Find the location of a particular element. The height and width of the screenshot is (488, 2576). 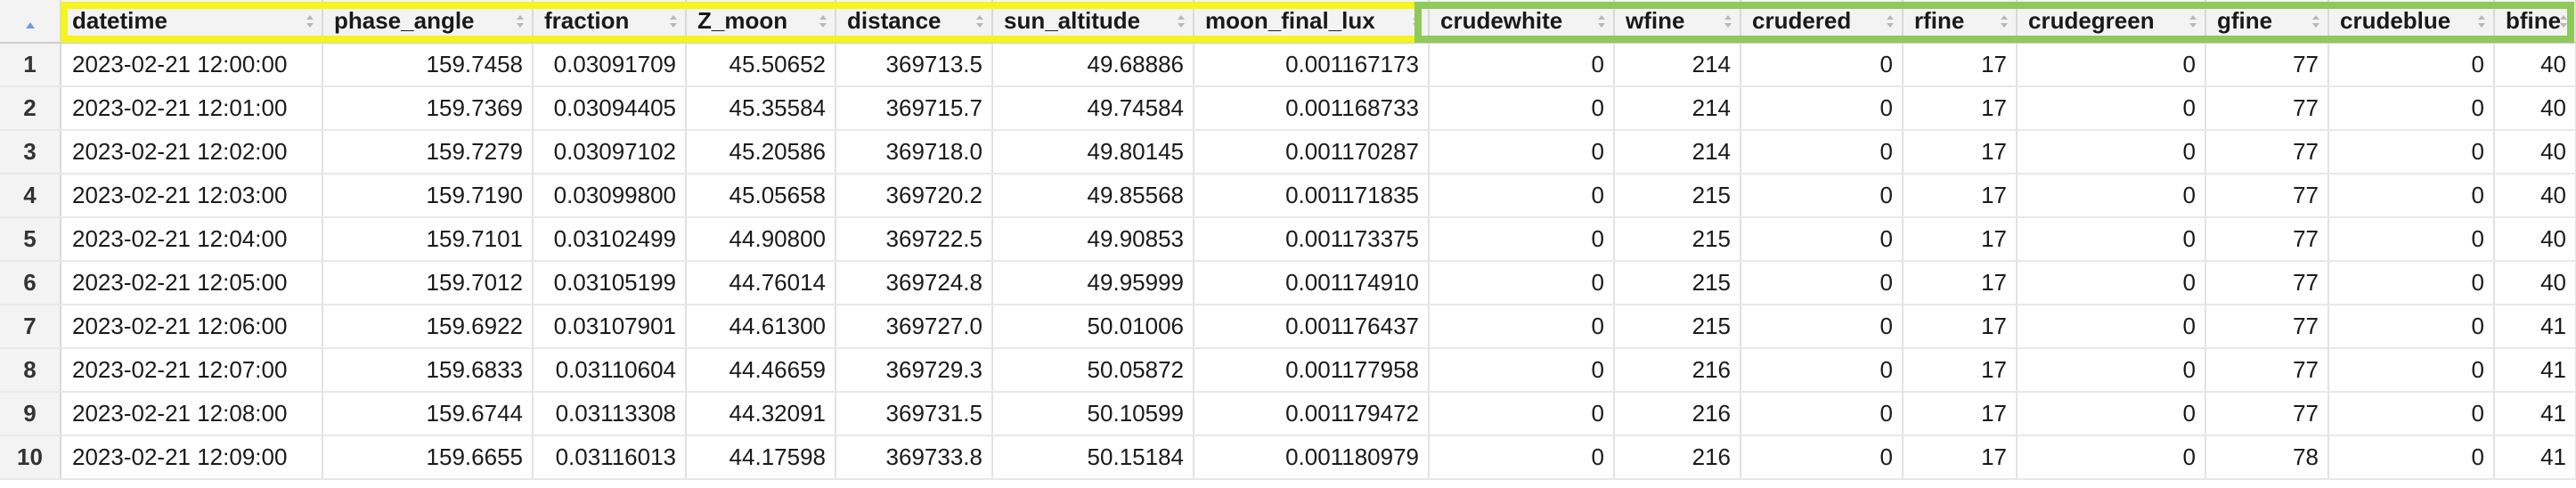

cell-fraction: 0.03105199 is located at coordinates (610, 283).